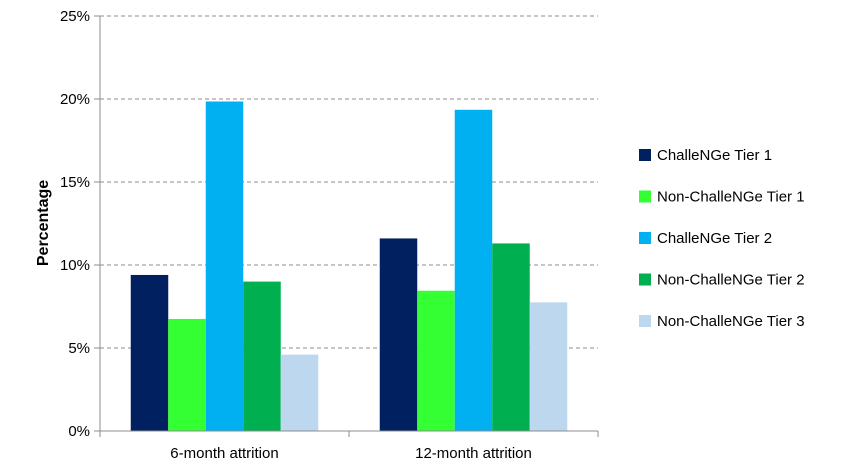  I want to click on legend-label: ChalleNGe Tier 2, so click(714, 238).